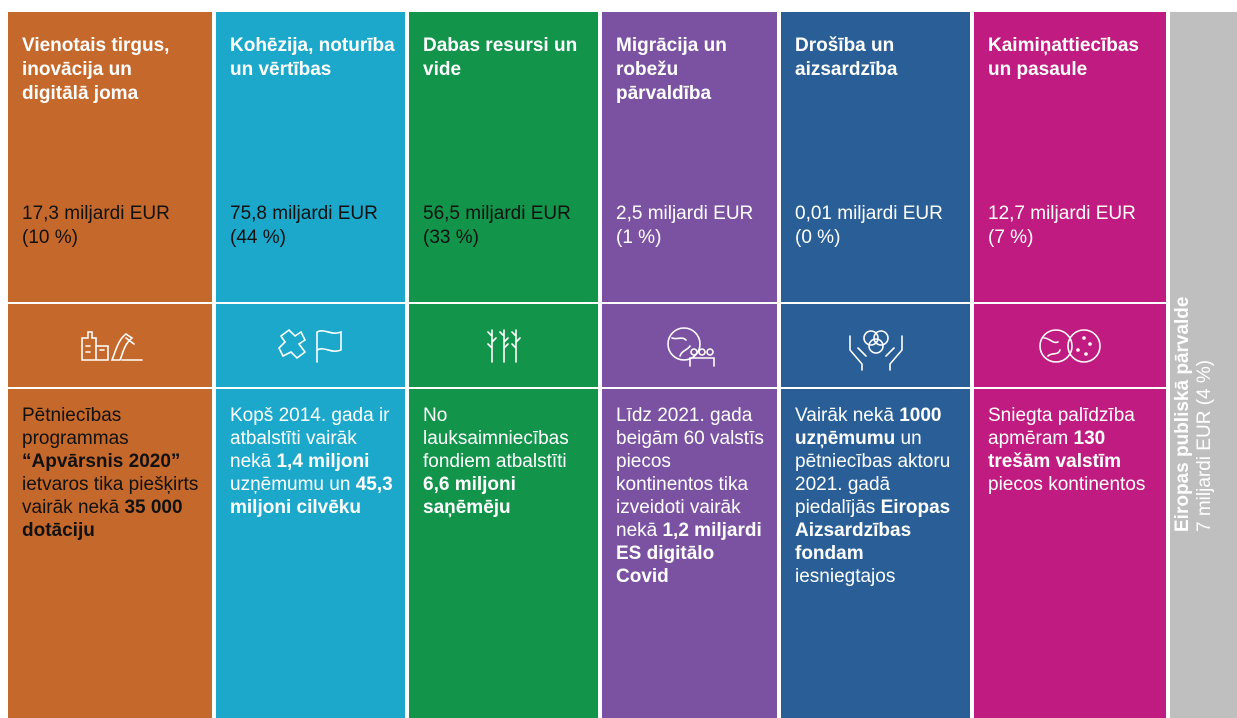 This screenshot has height=718, width=1237. What do you see at coordinates (496, 438) in the screenshot?
I see `body-segment: No lauksaimniecības fondiem atbalstīti` at bounding box center [496, 438].